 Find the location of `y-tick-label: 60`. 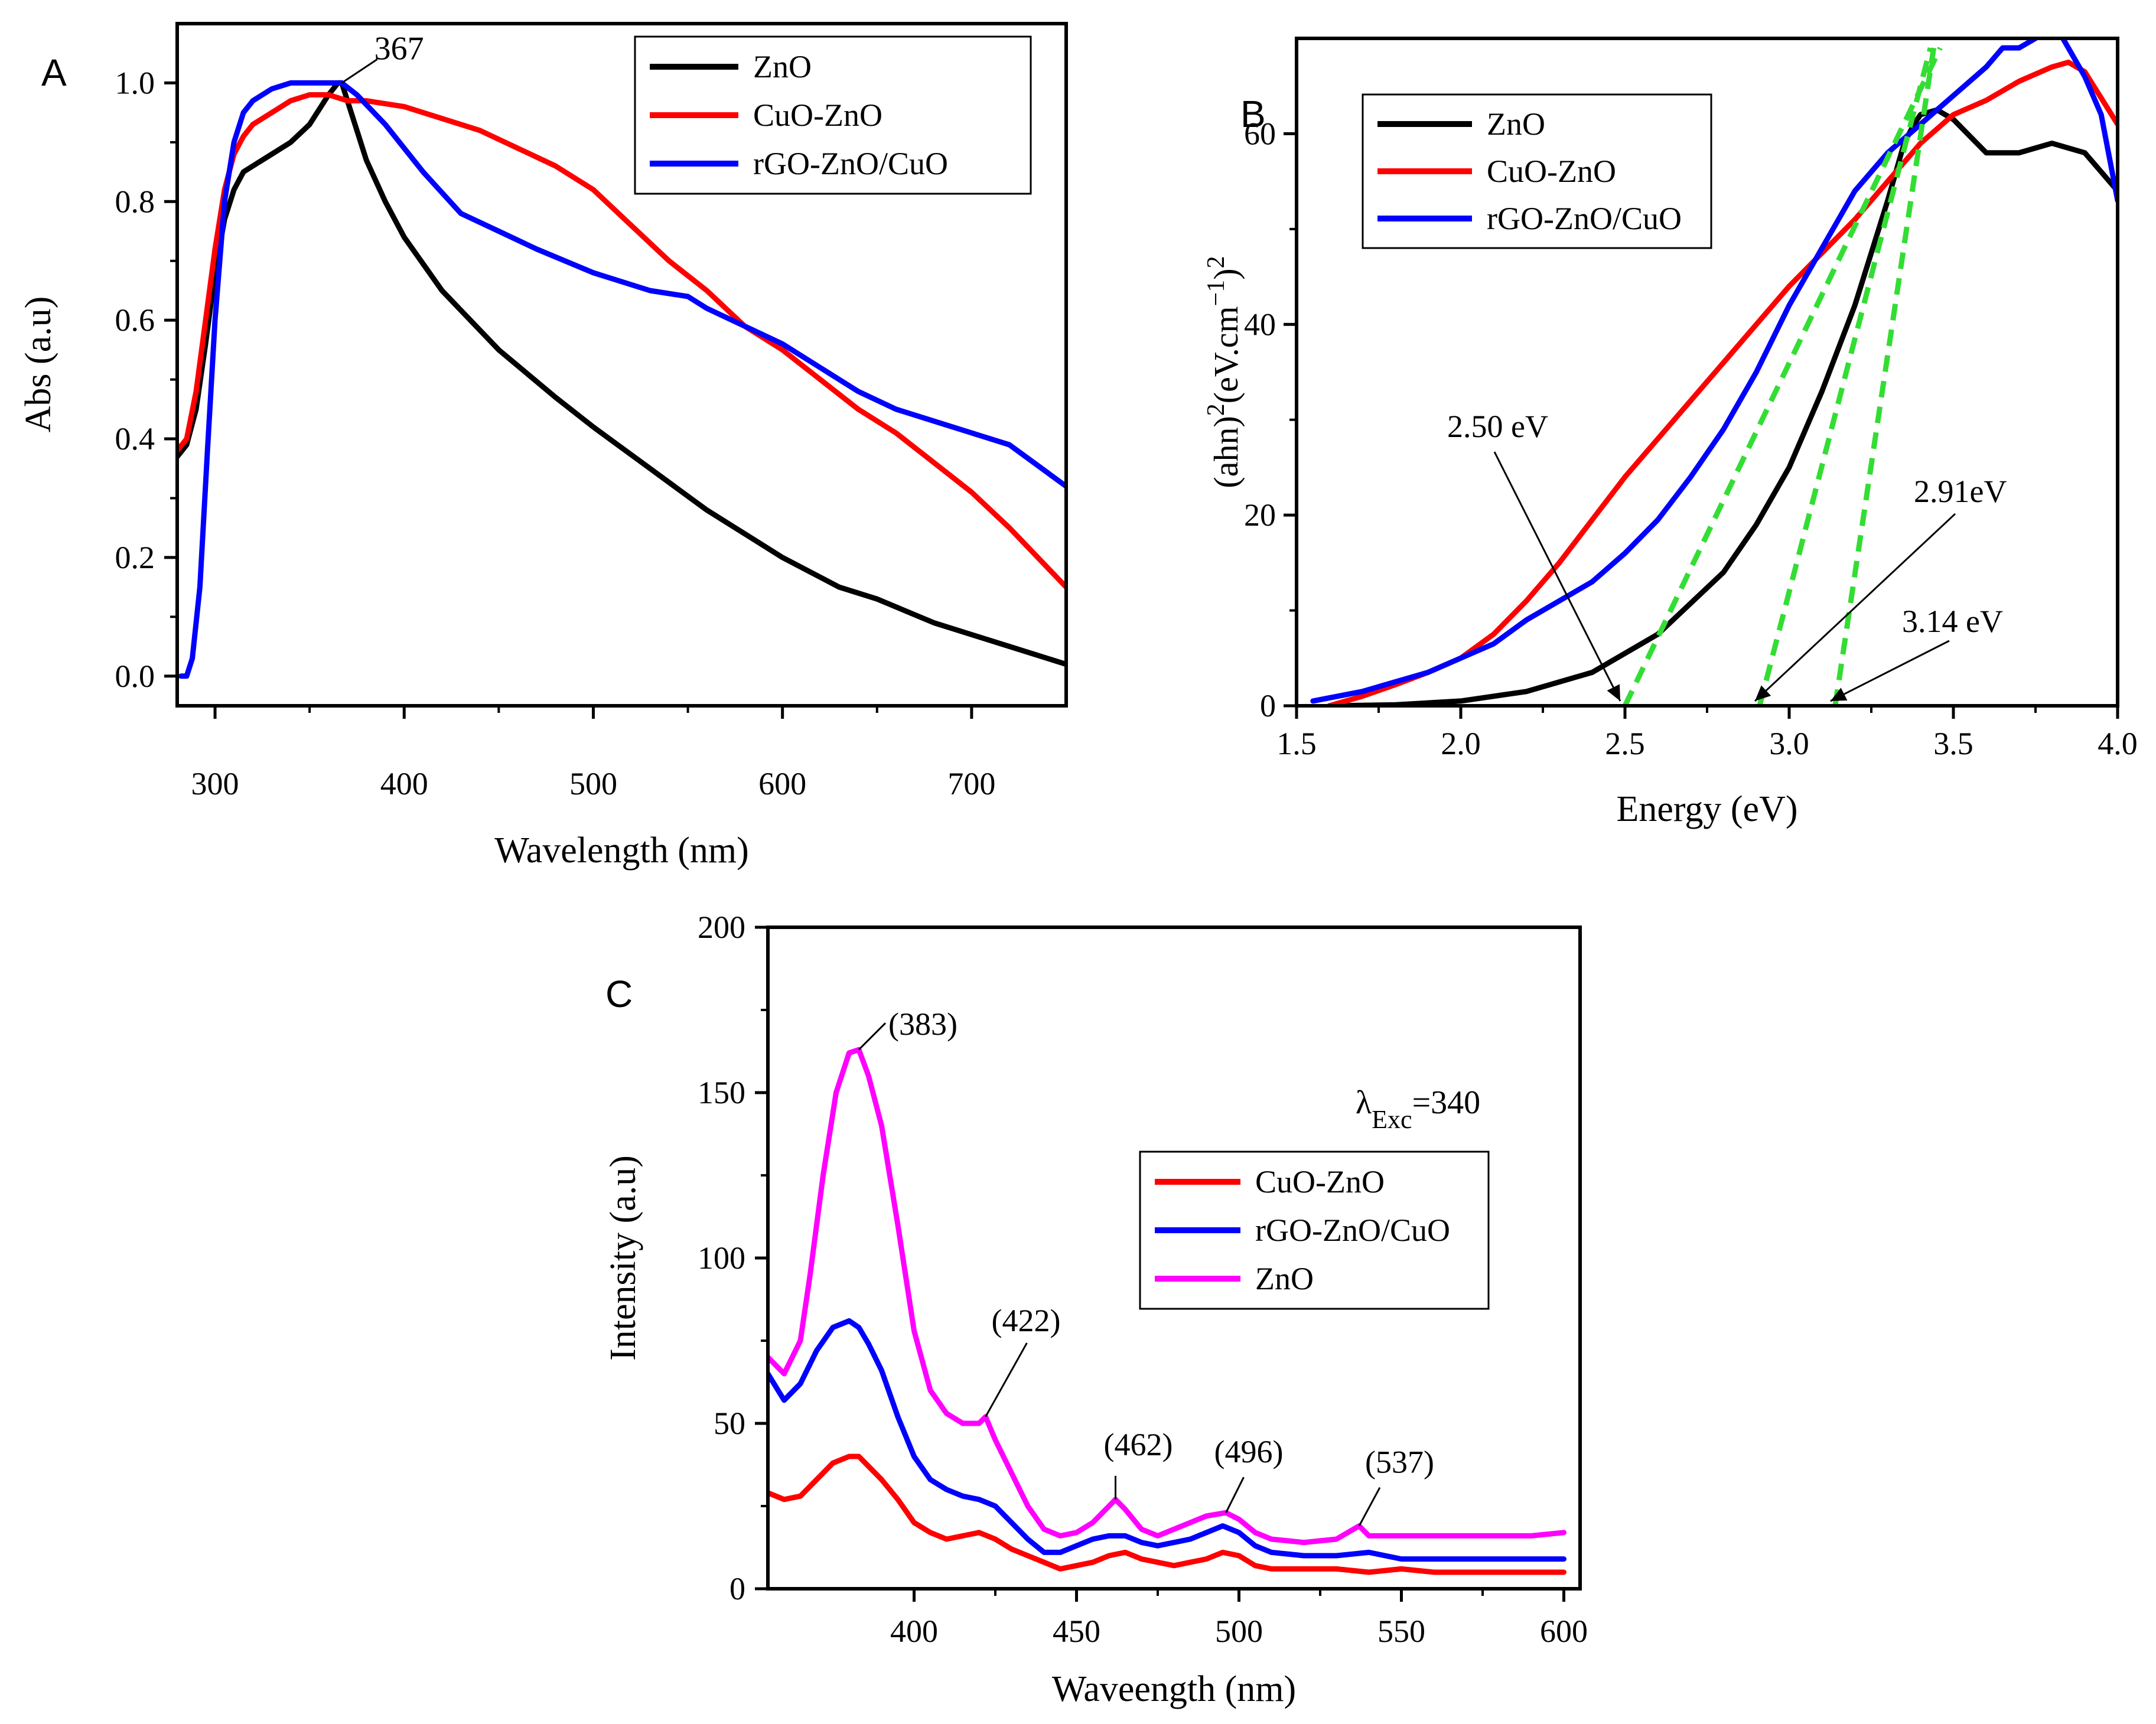

y-tick-label: 60 is located at coordinates (1260, 133).